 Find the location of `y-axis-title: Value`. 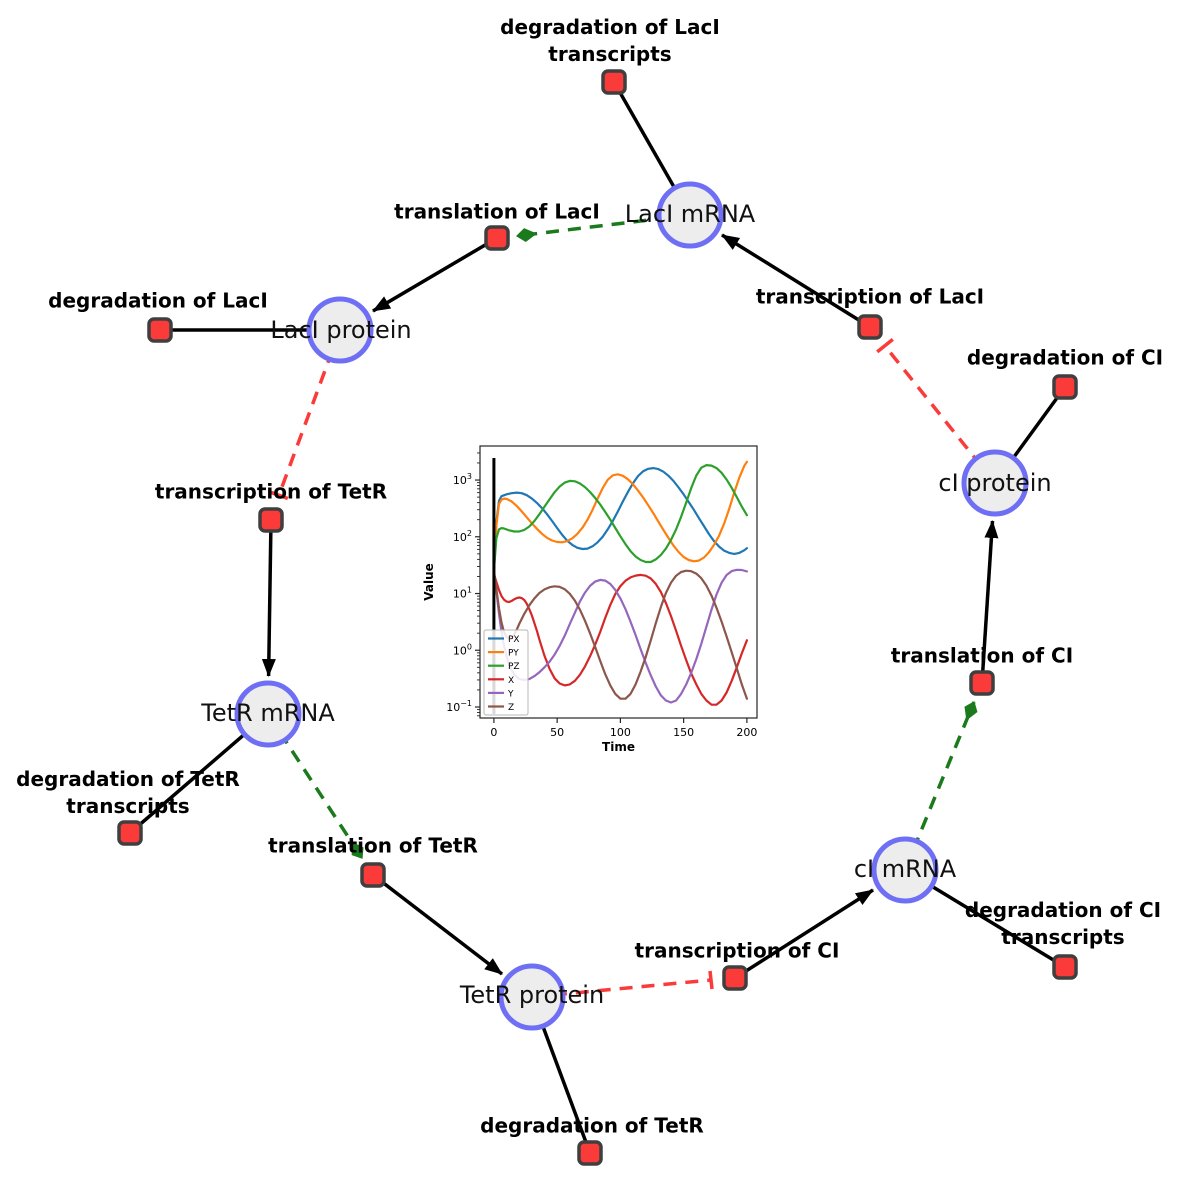

y-axis-title: Value is located at coordinates (429, 582).